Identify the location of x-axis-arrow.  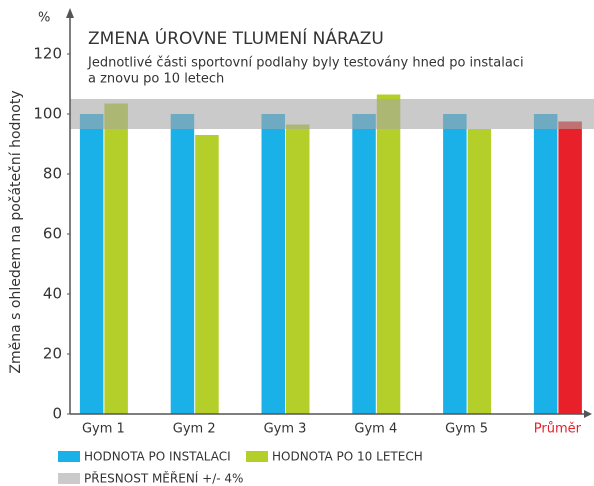
(588, 414).